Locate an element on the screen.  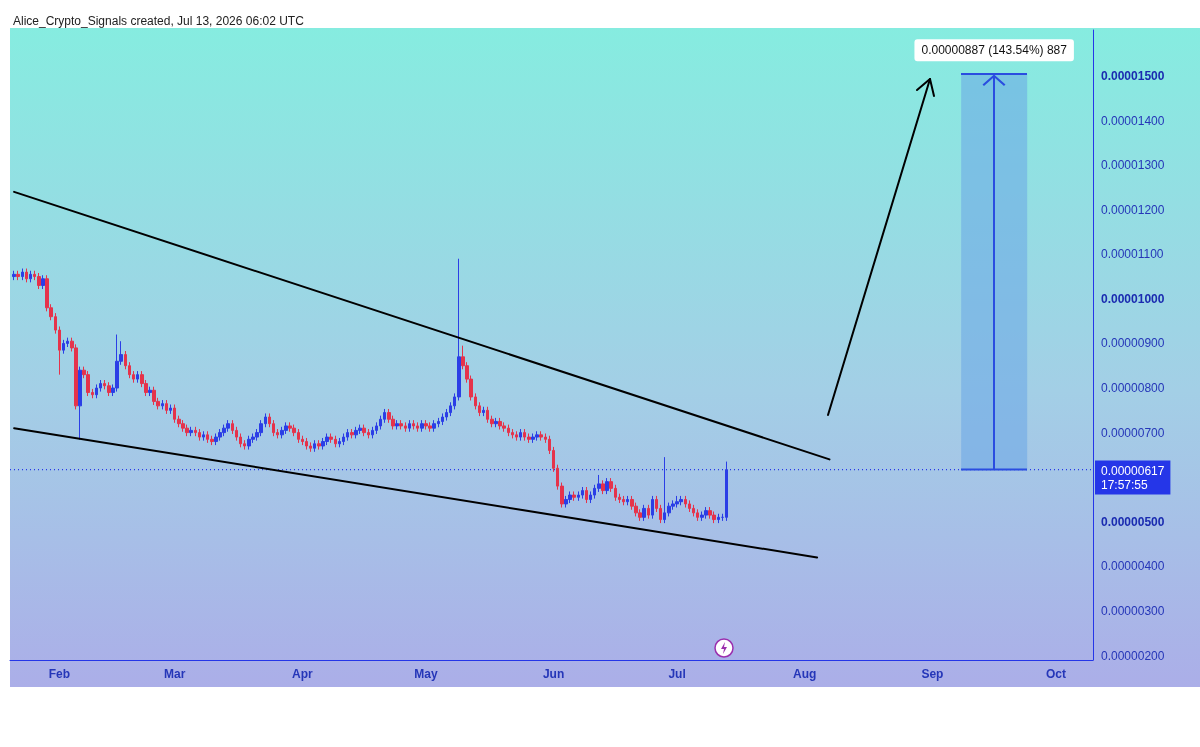
y-tick-label: 0.00000400 is located at coordinates (1133, 566).